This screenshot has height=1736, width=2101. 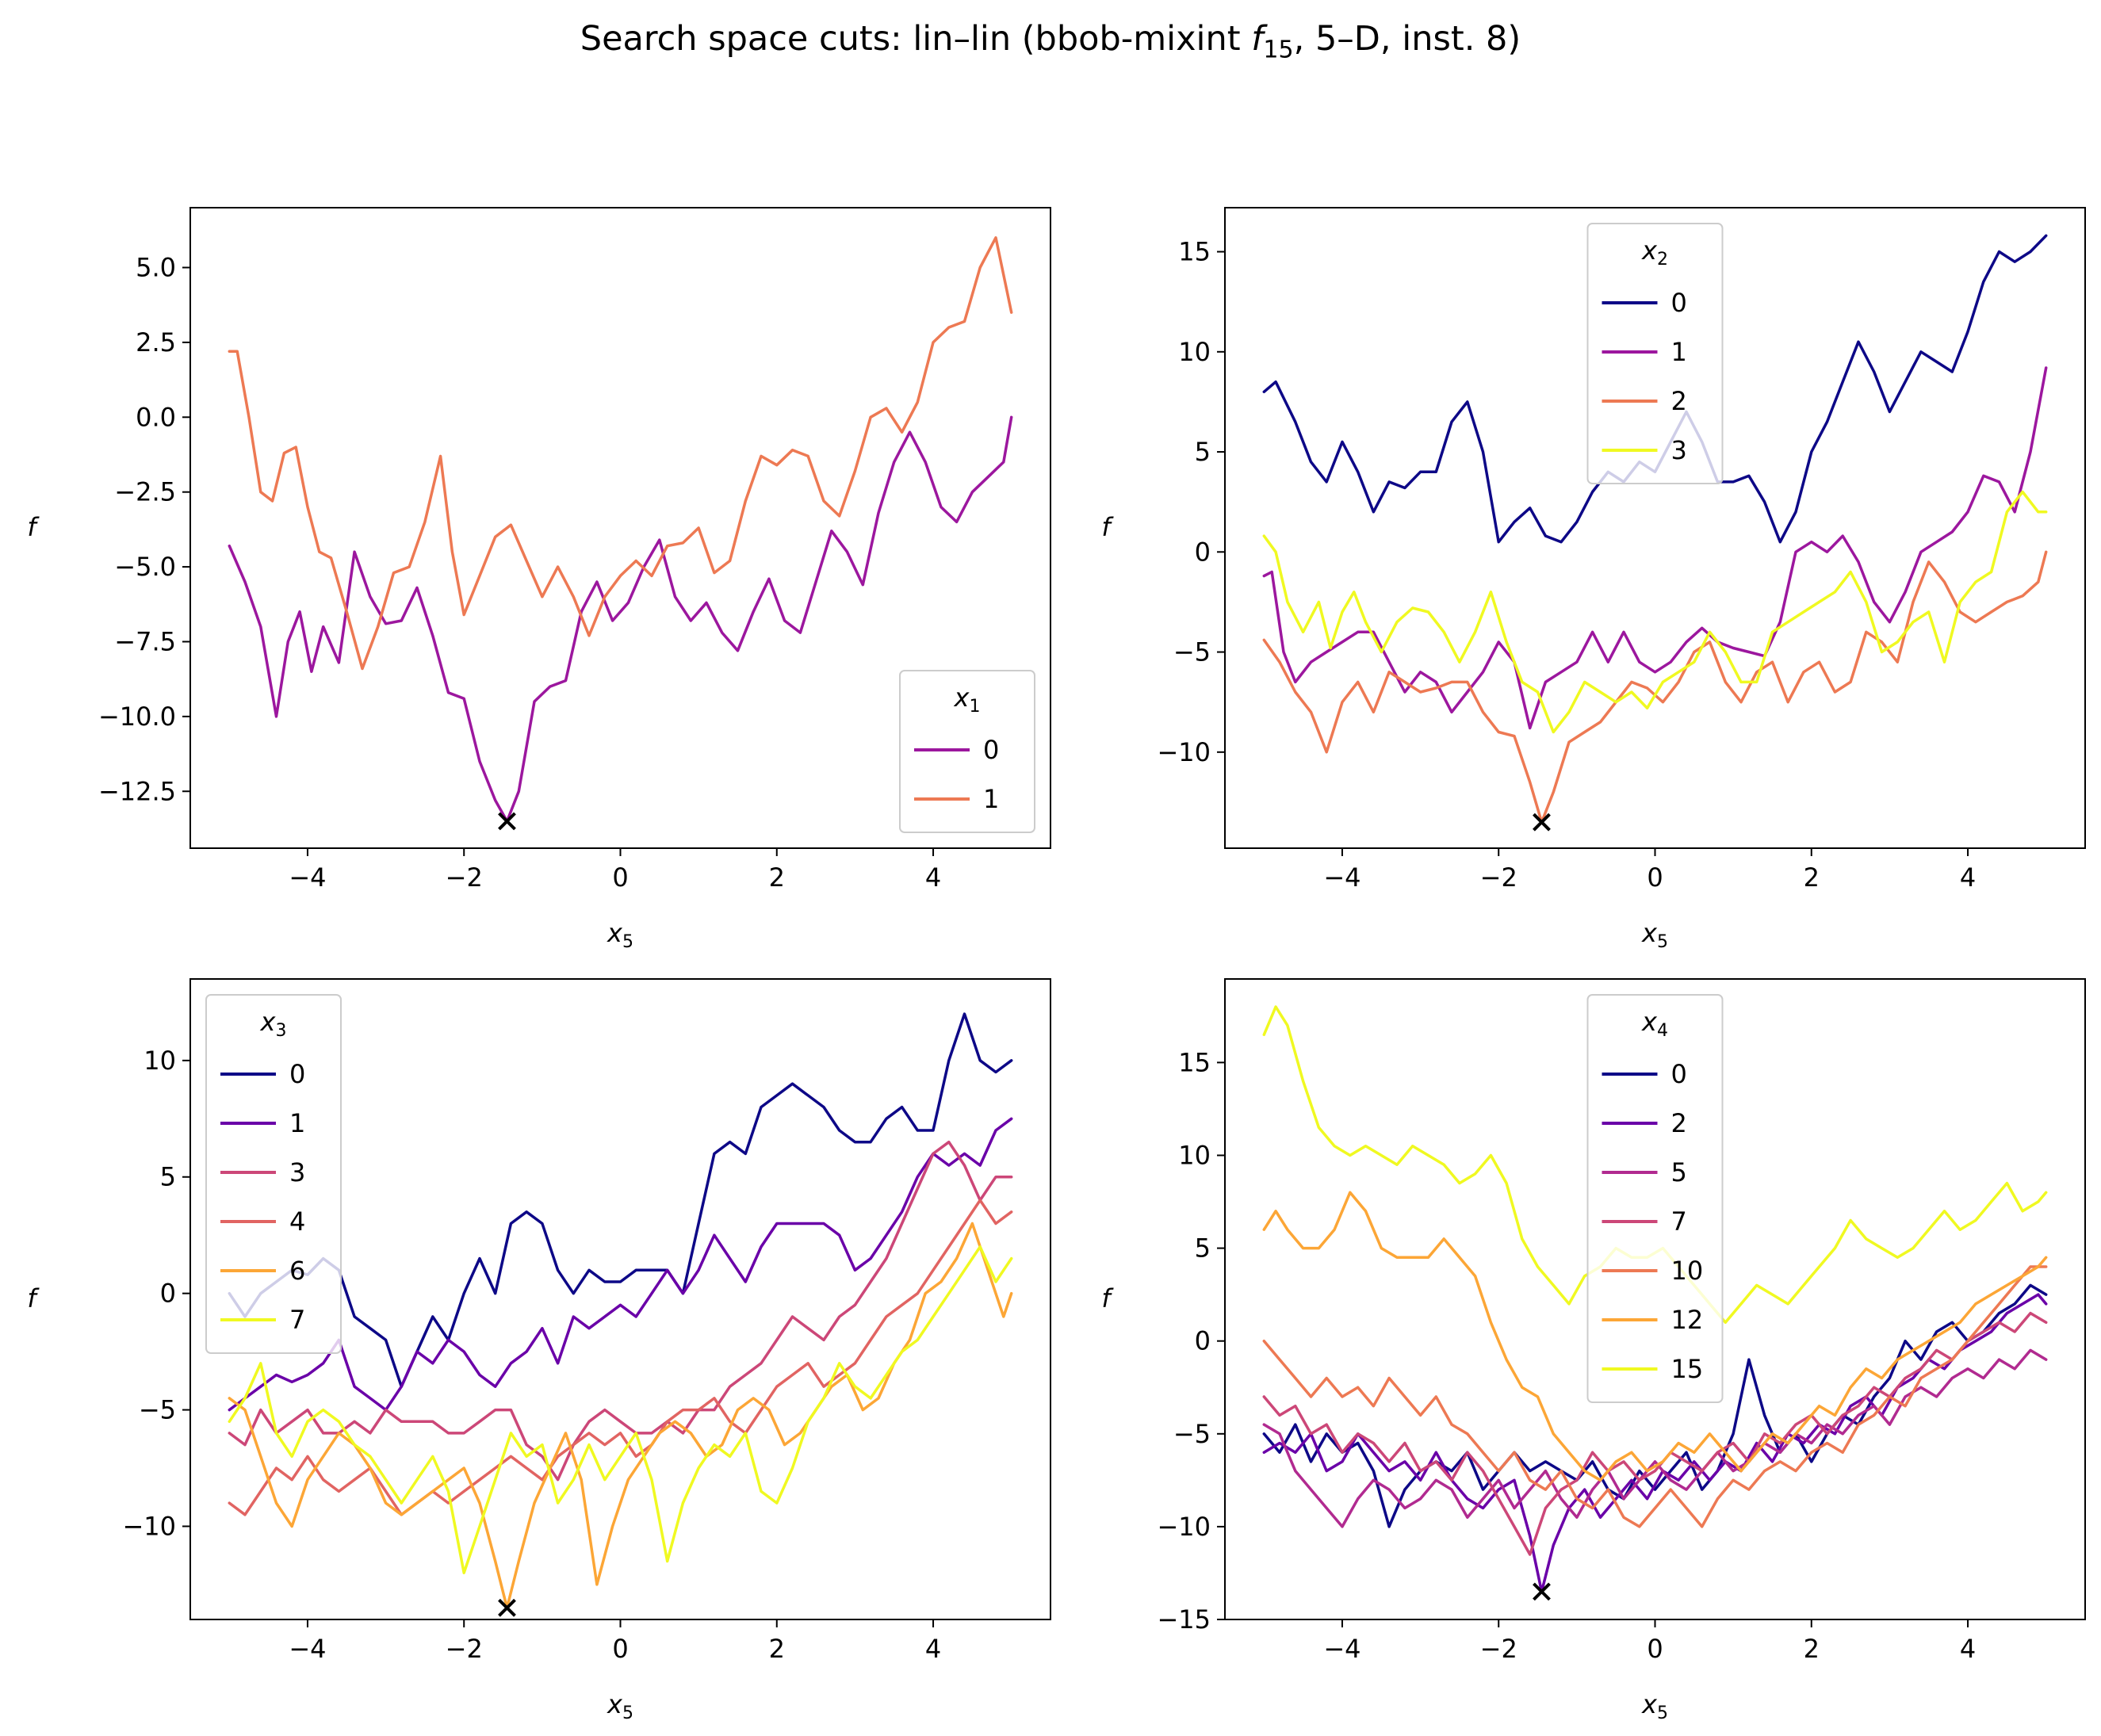 I want to click on legend-label: 15, so click(x=1687, y=1369).